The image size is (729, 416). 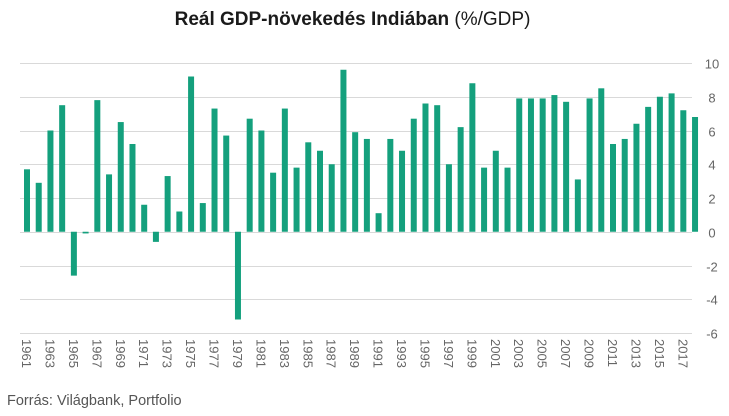 I want to click on bar-1989, so click(x=355, y=182).